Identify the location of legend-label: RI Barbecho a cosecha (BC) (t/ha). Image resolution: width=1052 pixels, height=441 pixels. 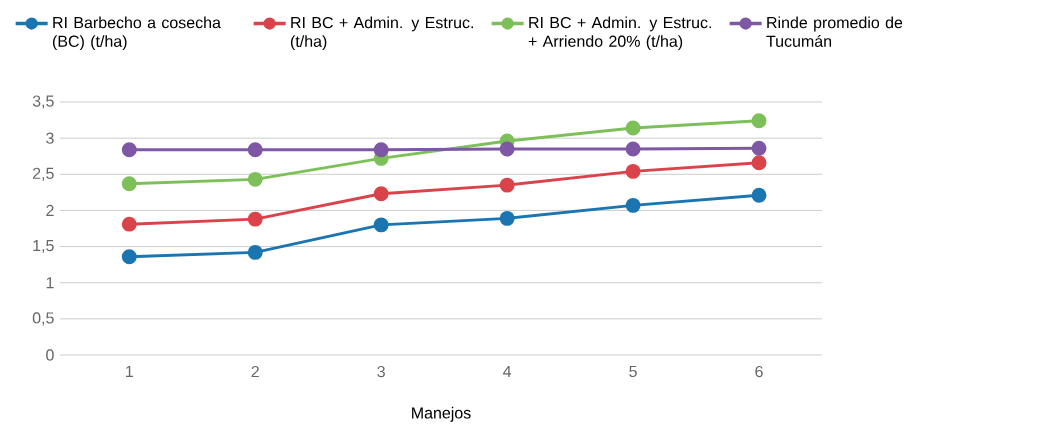
(136, 33).